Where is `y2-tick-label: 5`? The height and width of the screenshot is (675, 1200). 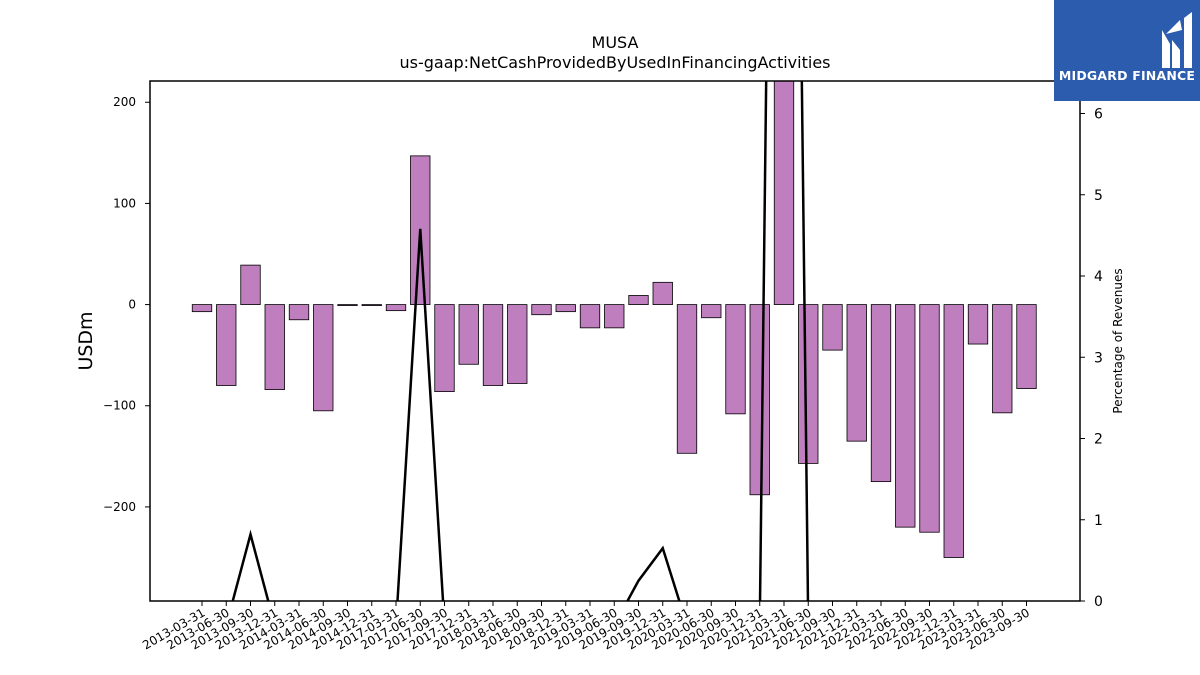 y2-tick-label: 5 is located at coordinates (1098, 196).